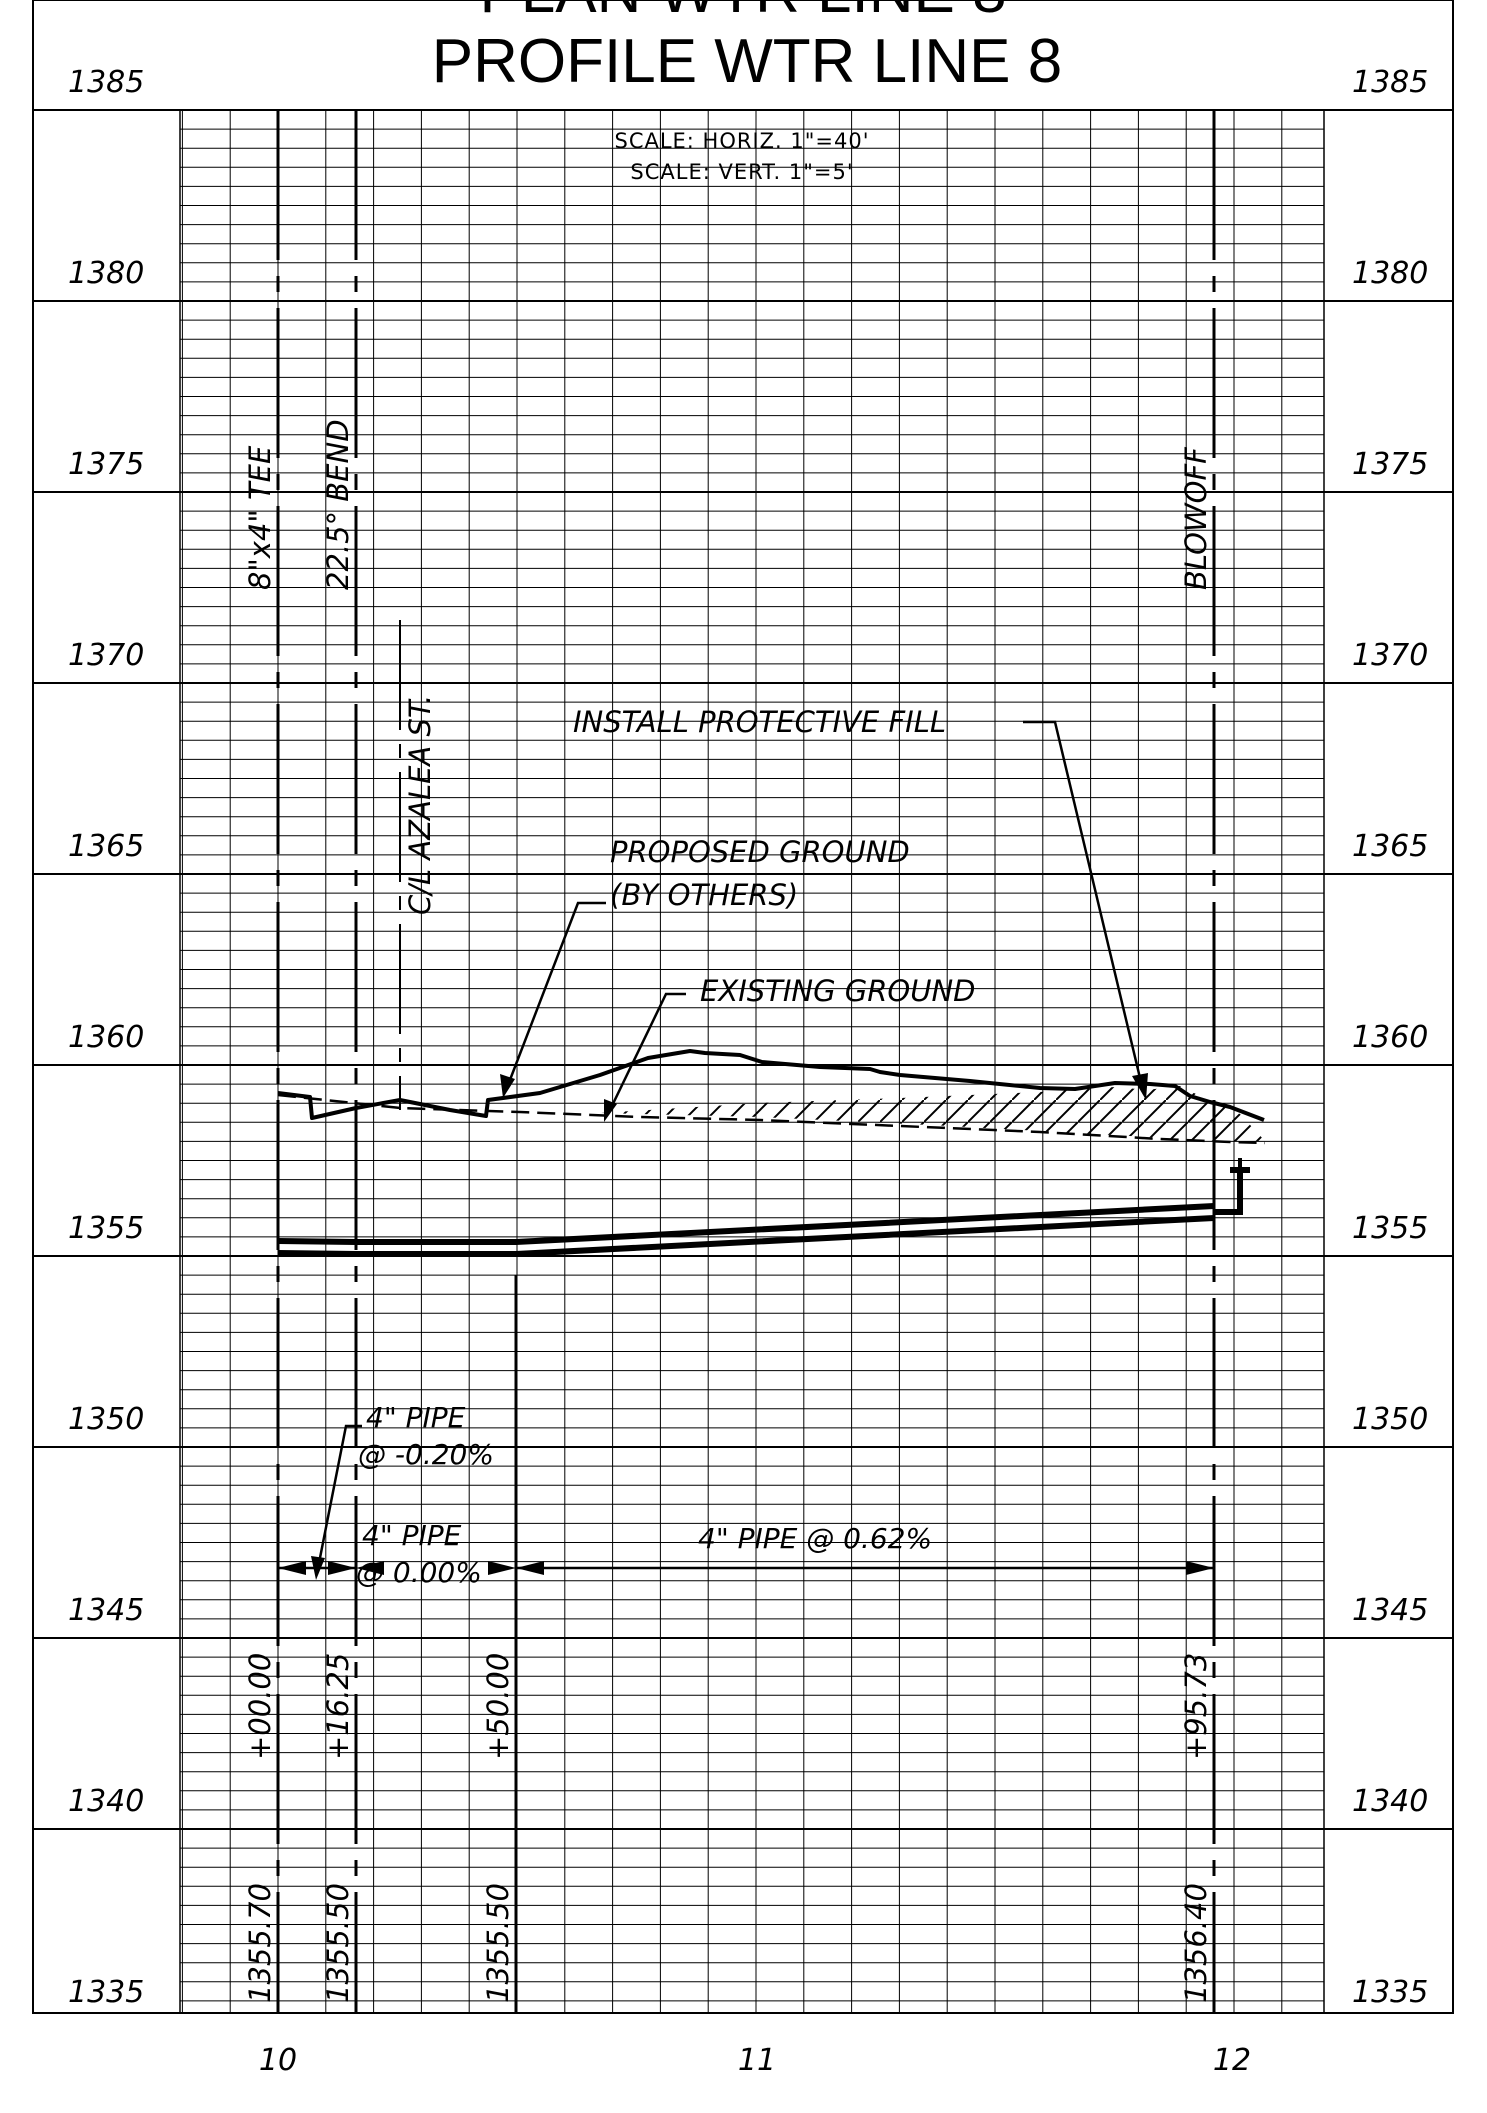 This screenshot has width=1487, height=2113. Describe the element at coordinates (106, 1419) in the screenshot. I see `elev-label-left-1350: 1350` at that location.